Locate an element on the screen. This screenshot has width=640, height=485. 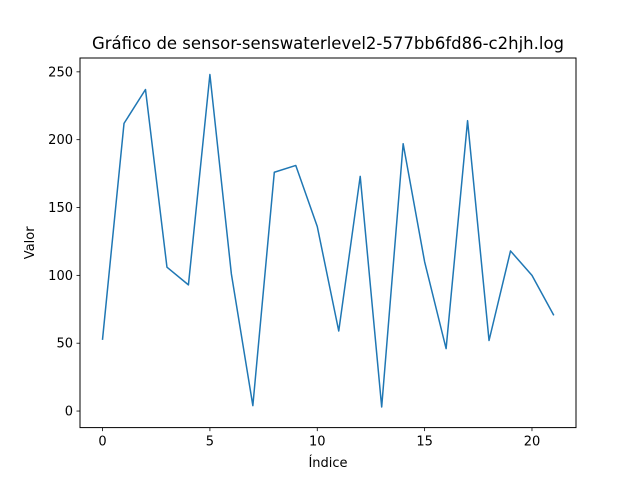
y-tick-label: 250 is located at coordinates (60, 72).